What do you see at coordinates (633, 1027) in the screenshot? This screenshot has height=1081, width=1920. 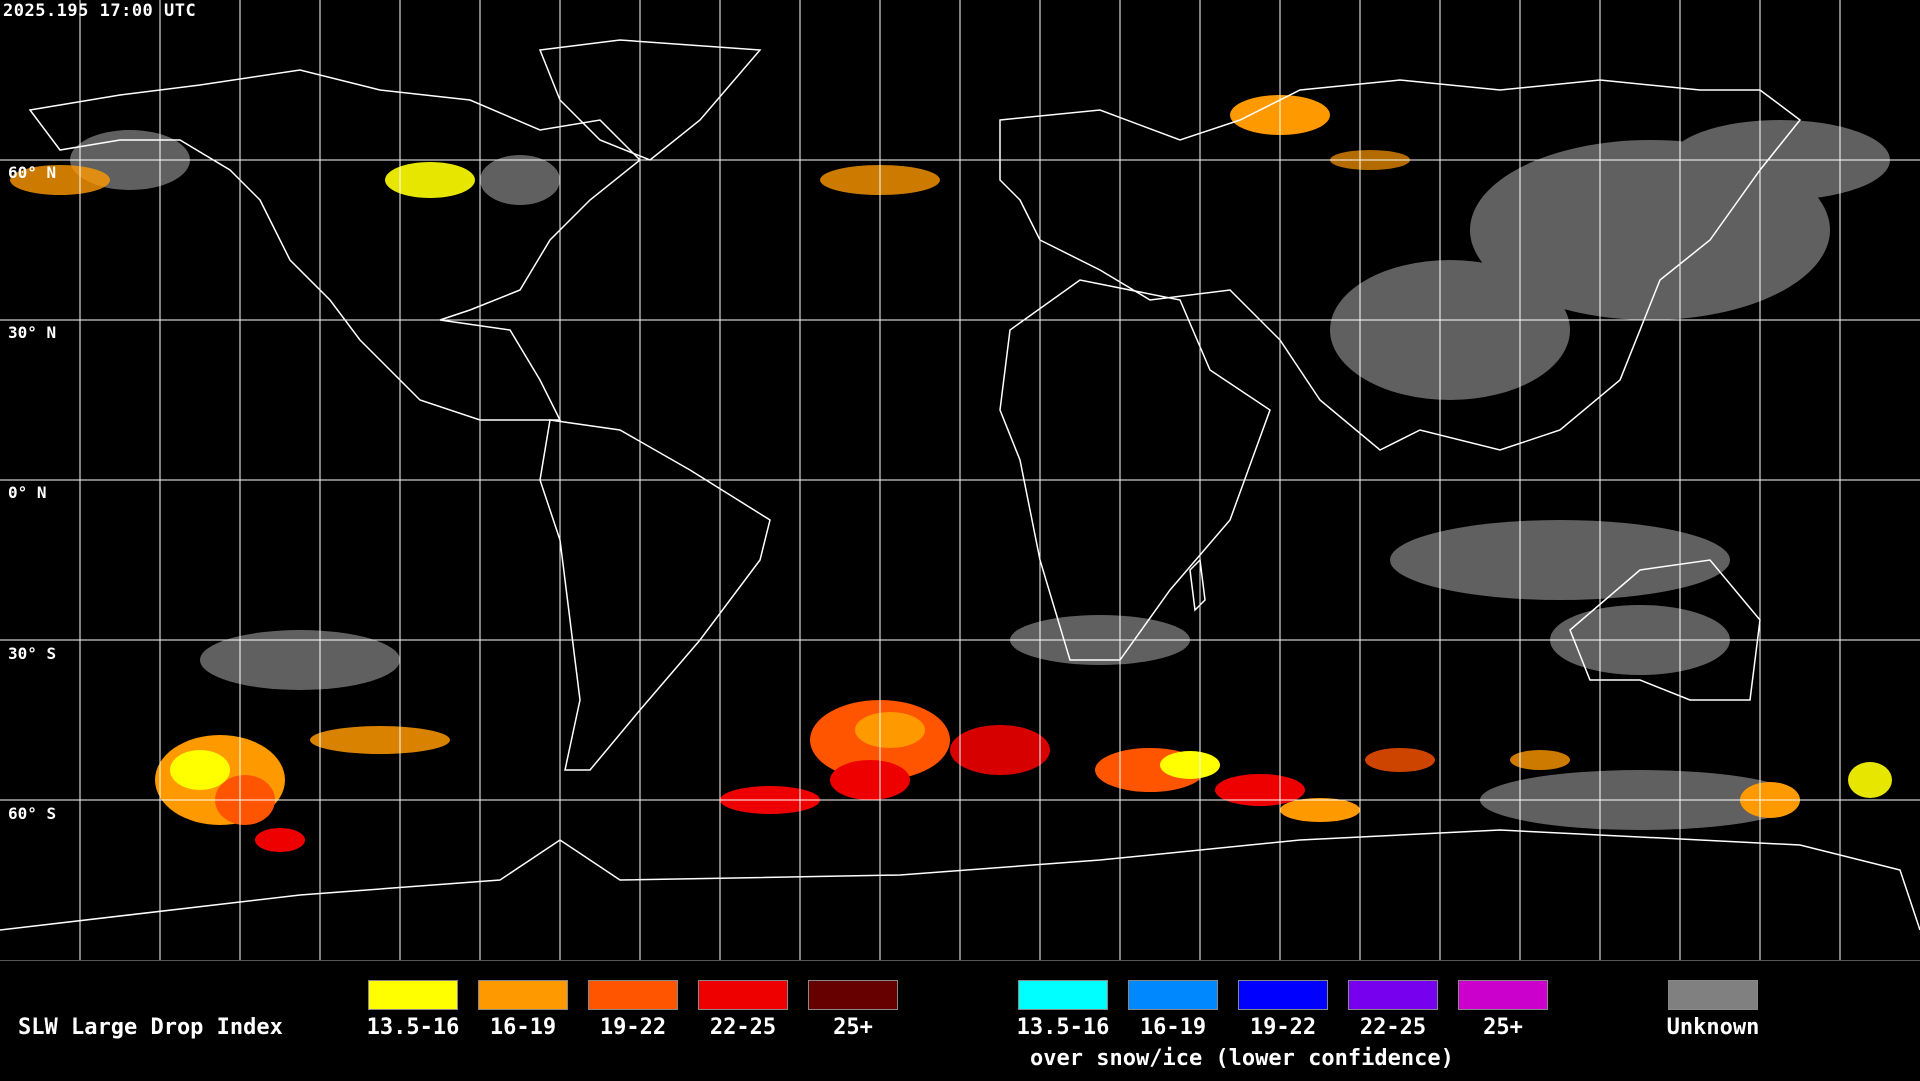 I see `label-main-19-22: 19-22` at bounding box center [633, 1027].